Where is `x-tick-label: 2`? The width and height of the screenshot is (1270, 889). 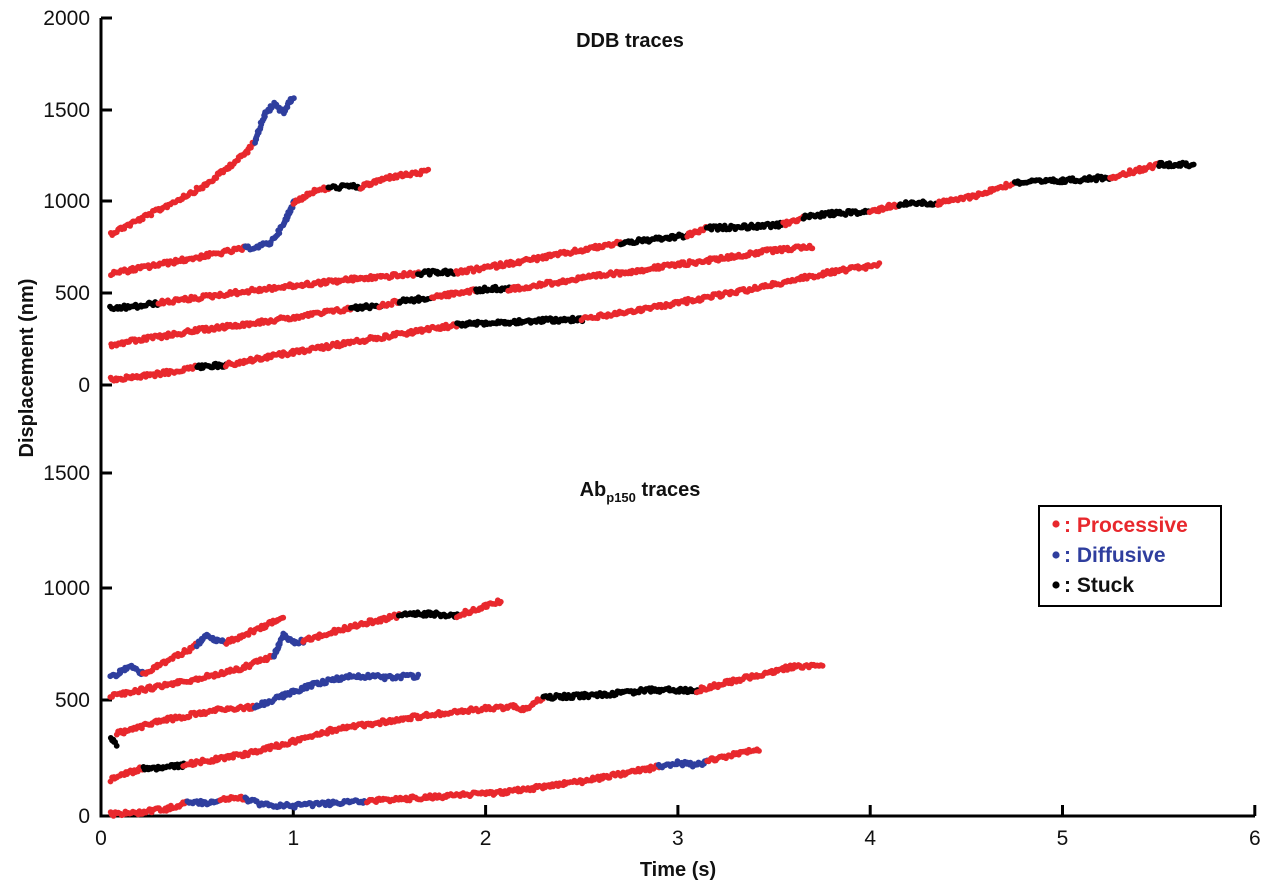
x-tick-label: 2 is located at coordinates (486, 838).